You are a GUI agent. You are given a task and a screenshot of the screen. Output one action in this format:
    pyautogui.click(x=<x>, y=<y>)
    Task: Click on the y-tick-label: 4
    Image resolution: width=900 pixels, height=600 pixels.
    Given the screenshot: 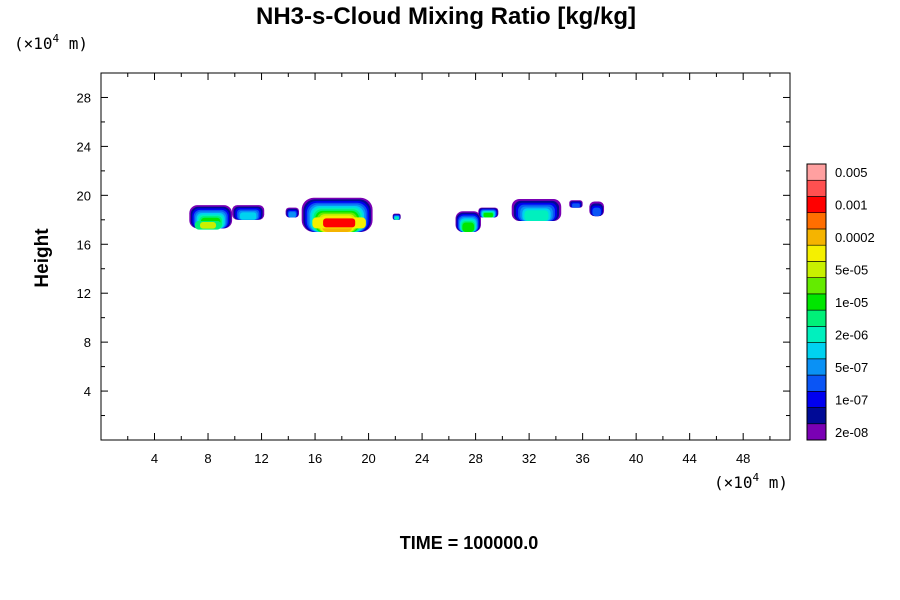 What is the action you would take?
    pyautogui.click(x=87, y=391)
    